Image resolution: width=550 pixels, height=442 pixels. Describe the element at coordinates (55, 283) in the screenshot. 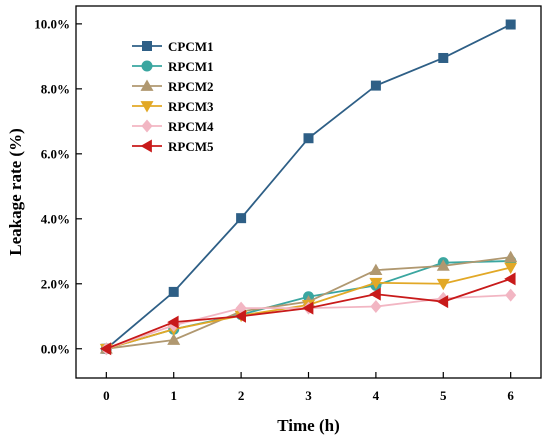

I see `y-tick-label: 2.0%` at that location.